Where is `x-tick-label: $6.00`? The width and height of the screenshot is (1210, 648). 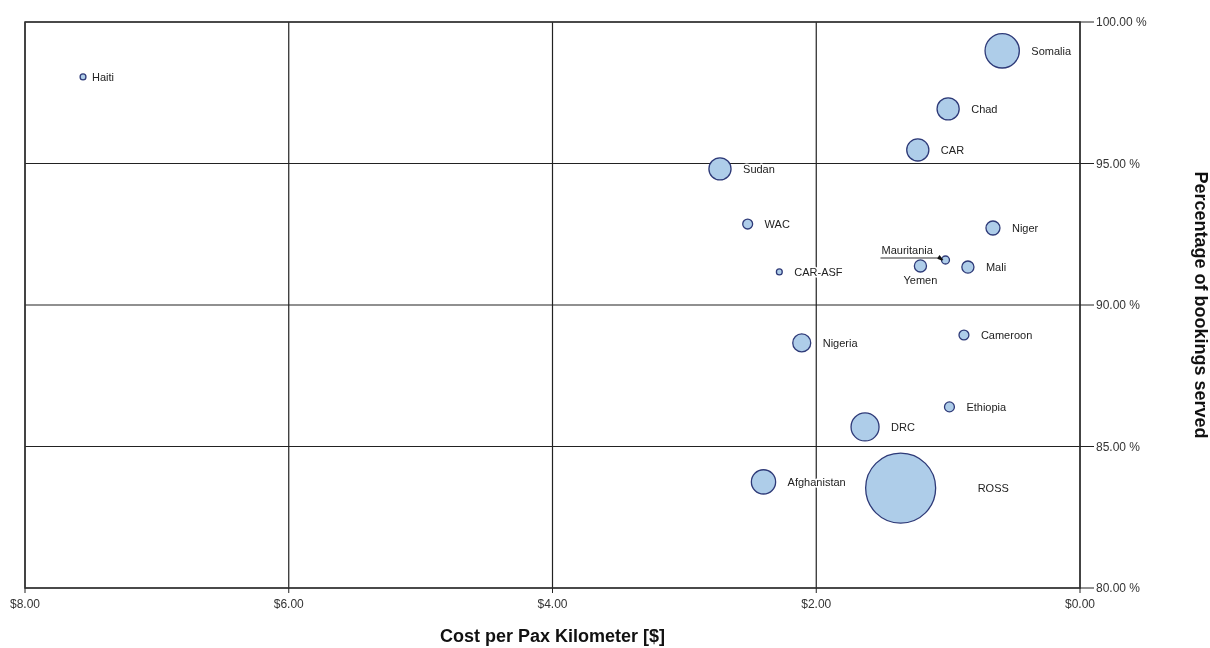
x-tick-label: $6.00 is located at coordinates (289, 604).